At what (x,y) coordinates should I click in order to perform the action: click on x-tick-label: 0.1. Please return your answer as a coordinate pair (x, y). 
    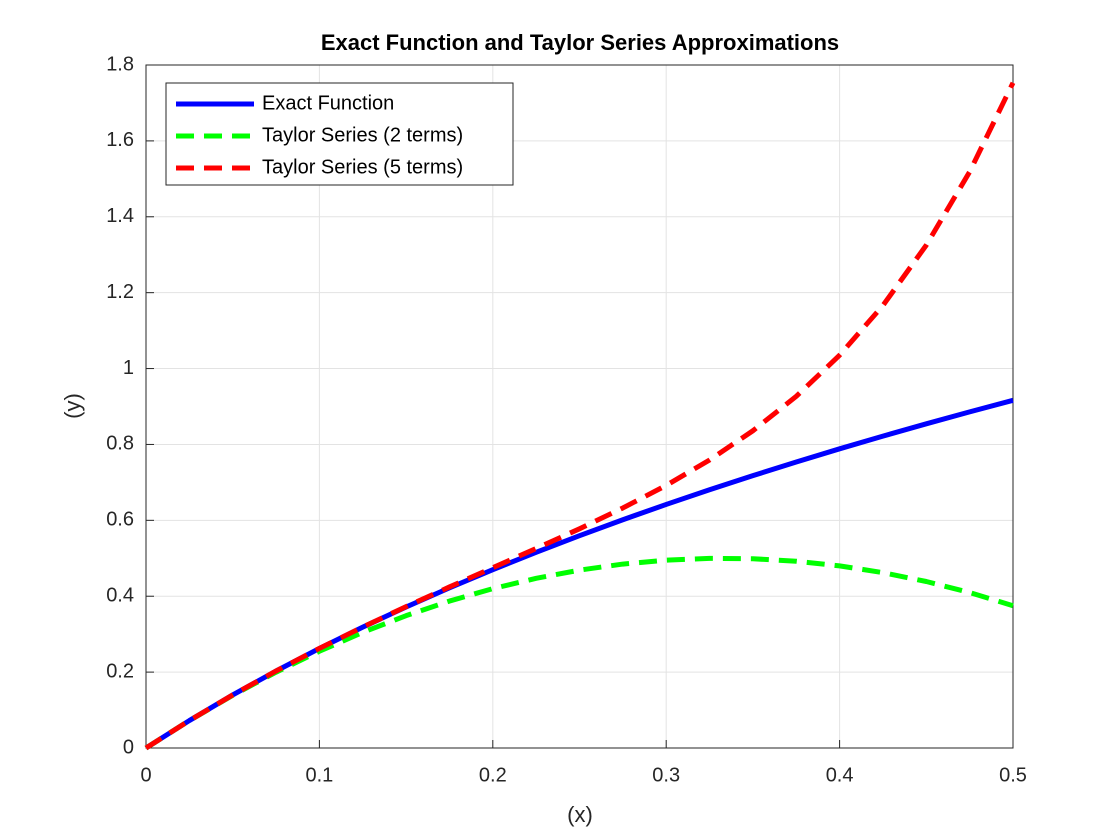
    Looking at the image, I should click on (319, 775).